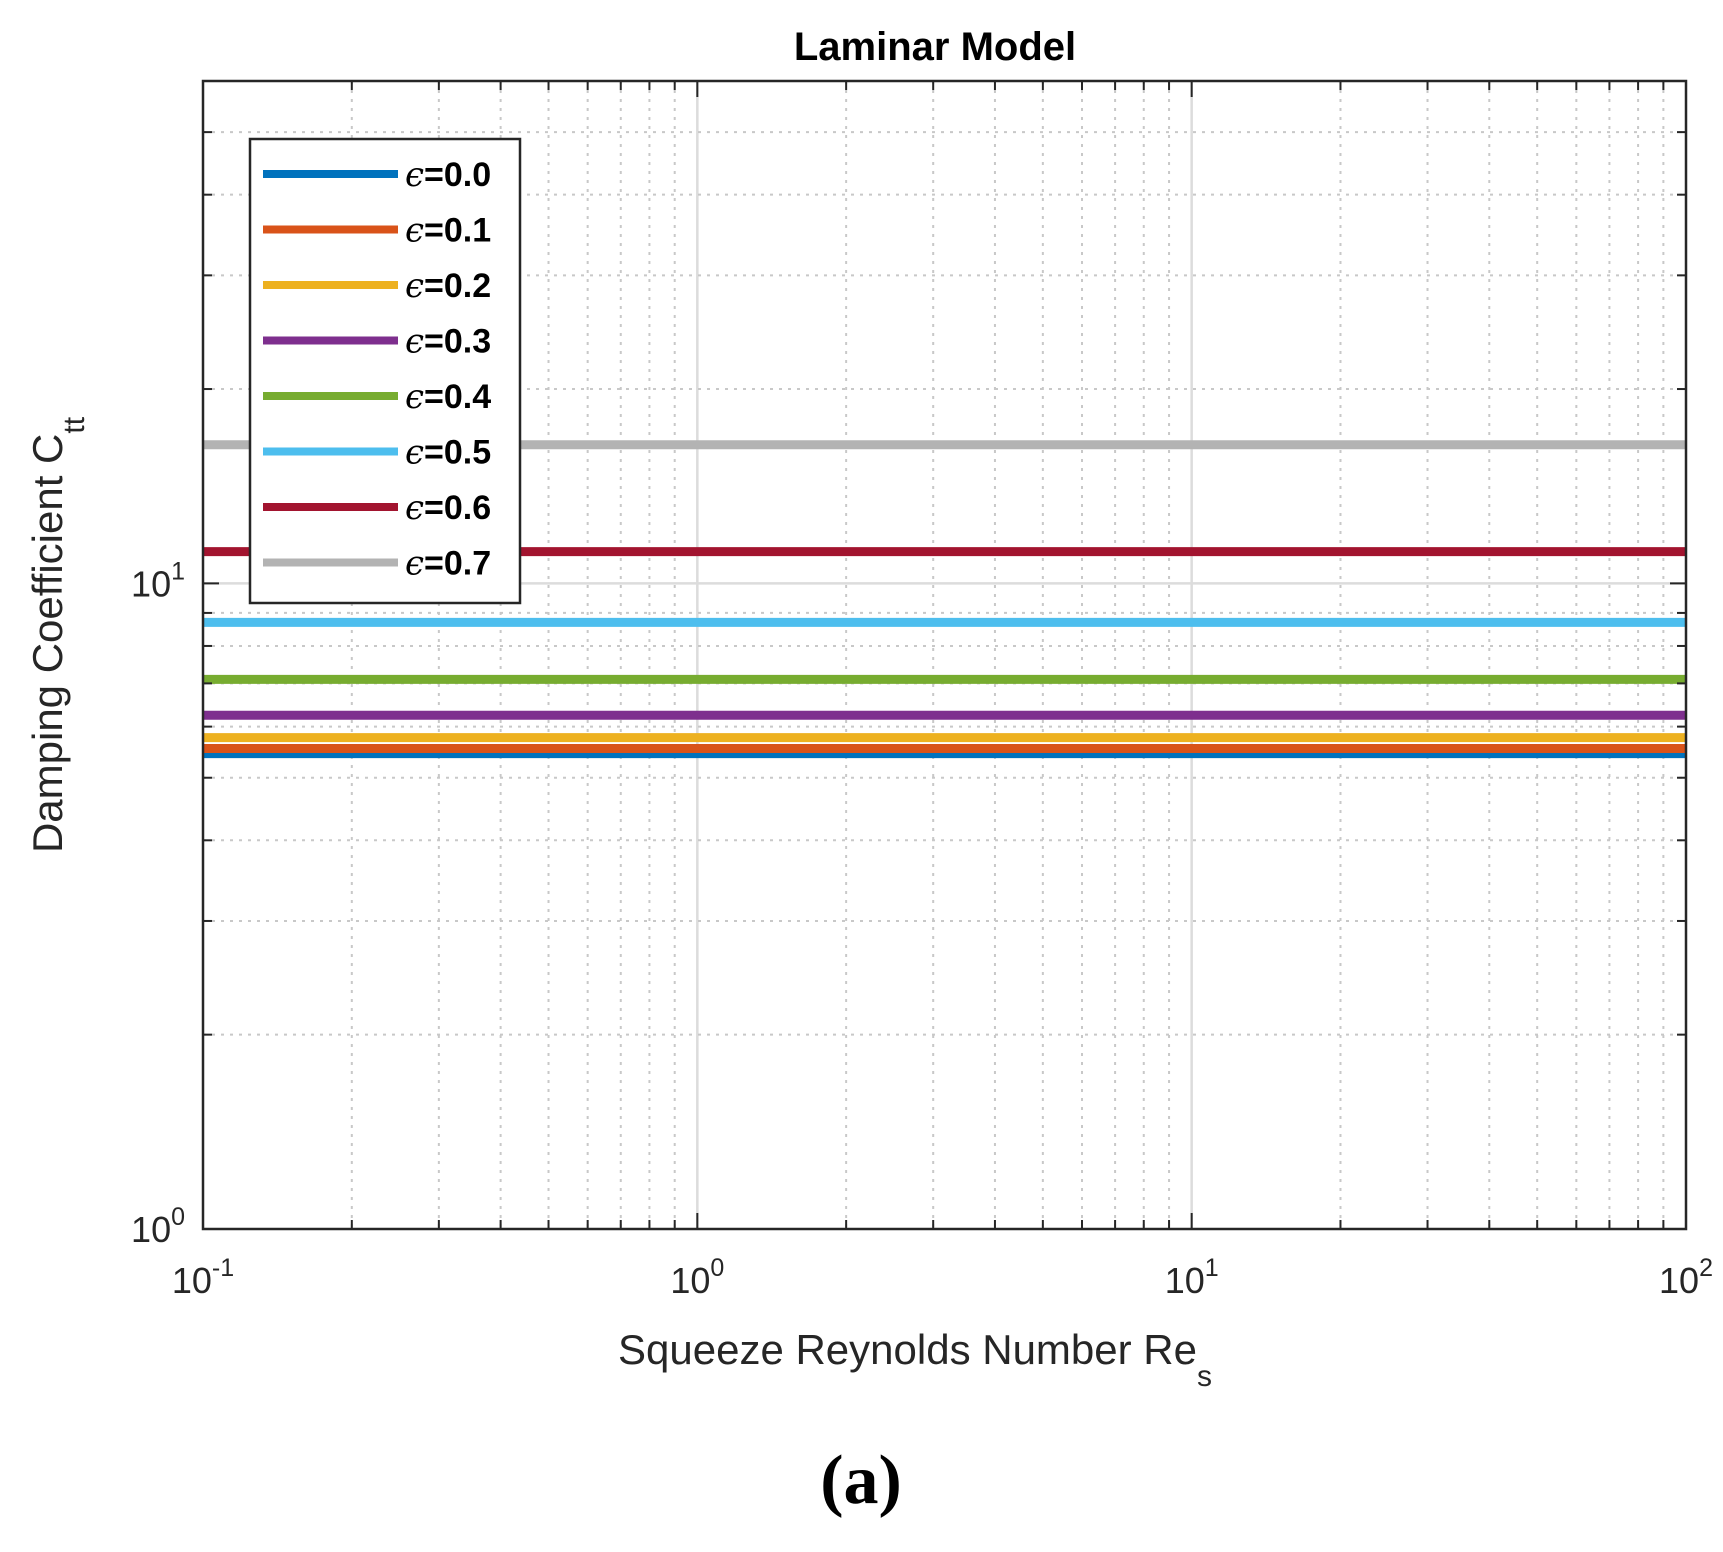  I want to click on x-tick-label: 10¹, so click(1192, 1277).